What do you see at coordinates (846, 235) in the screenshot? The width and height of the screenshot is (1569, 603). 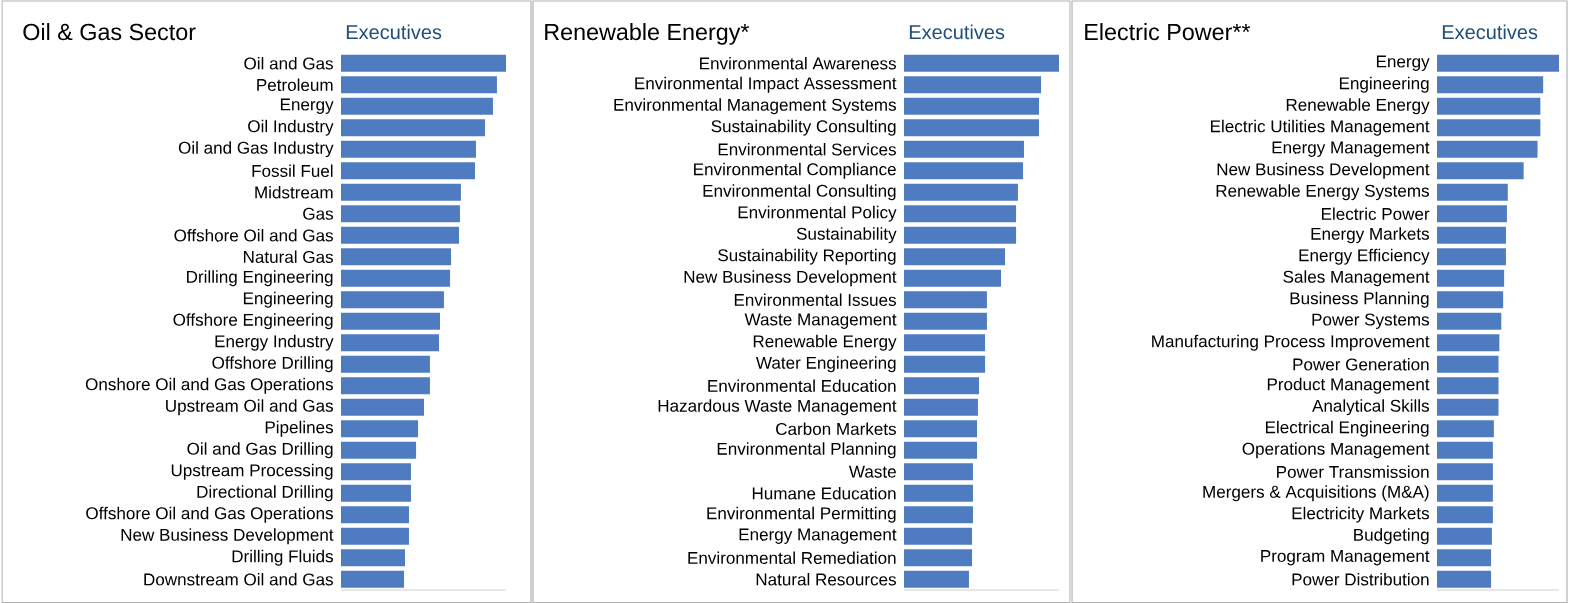 I see `y-tick-label: Sustainability` at bounding box center [846, 235].